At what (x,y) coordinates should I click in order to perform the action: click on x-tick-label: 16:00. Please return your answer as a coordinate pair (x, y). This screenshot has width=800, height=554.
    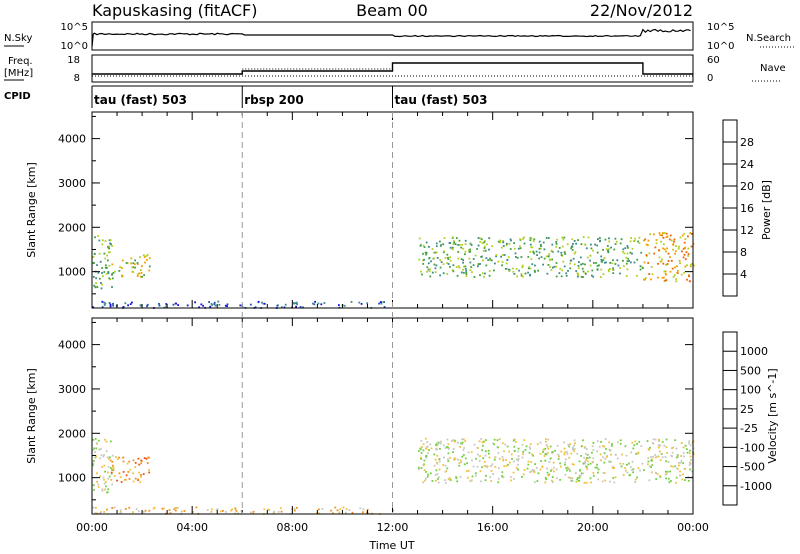
    Looking at the image, I should click on (493, 527).